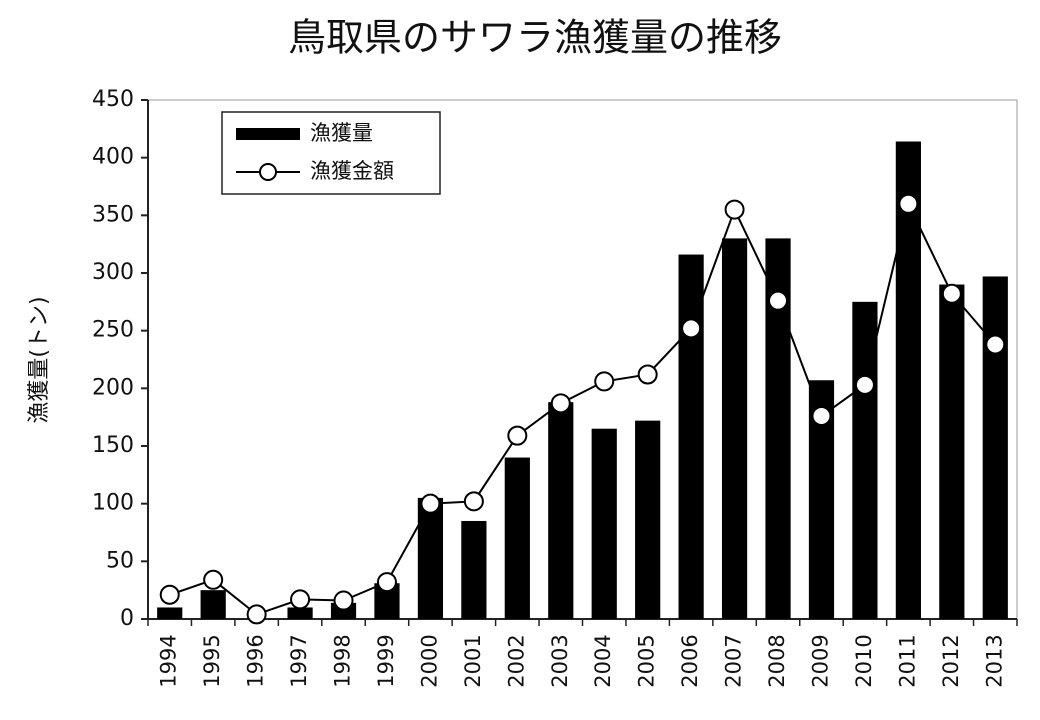 Image resolution: width=1040 pixels, height=720 pixels. Describe the element at coordinates (386, 660) in the screenshot. I see `x-tick-label: 1999` at that location.